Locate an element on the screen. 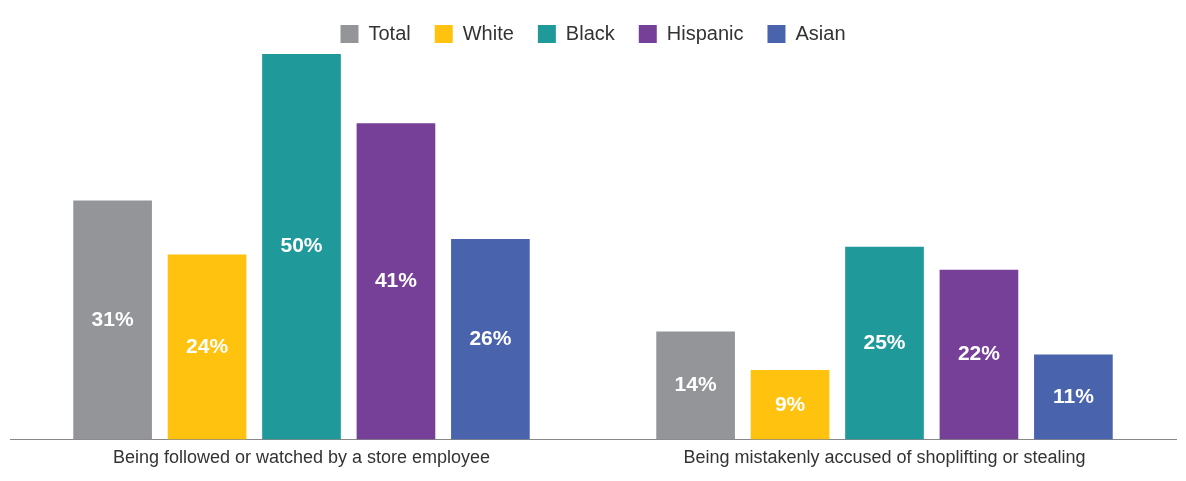  data-label: 24% is located at coordinates (207, 345).